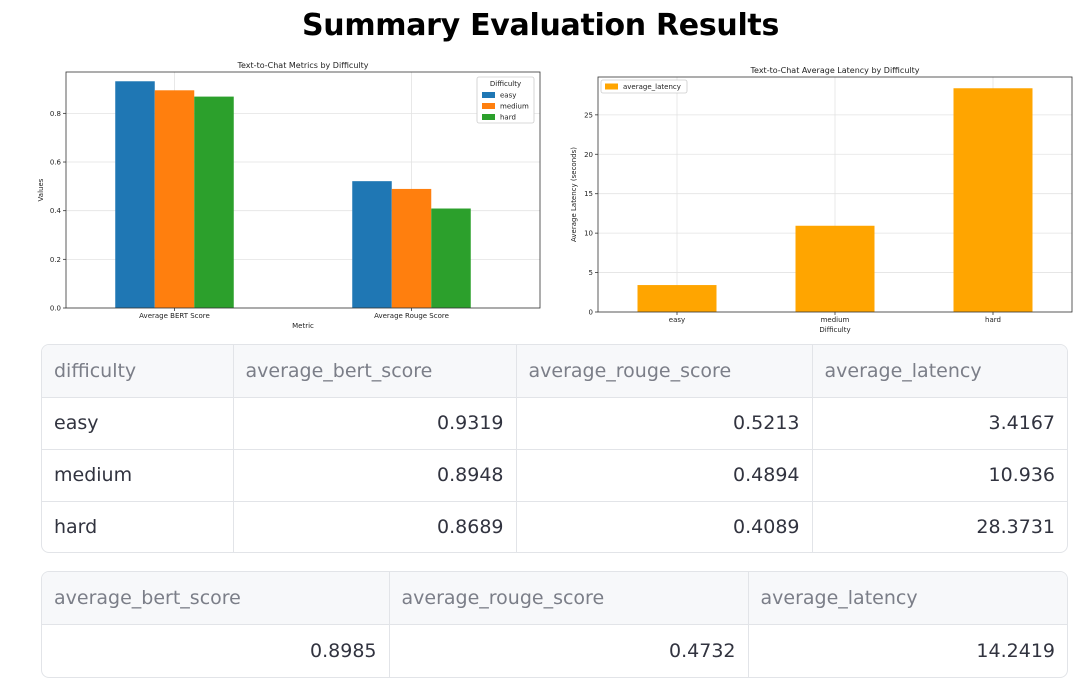 The height and width of the screenshot is (693, 1081). Describe the element at coordinates (1015, 650) in the screenshot. I see `cell-average-latency: 14.2419` at that location.